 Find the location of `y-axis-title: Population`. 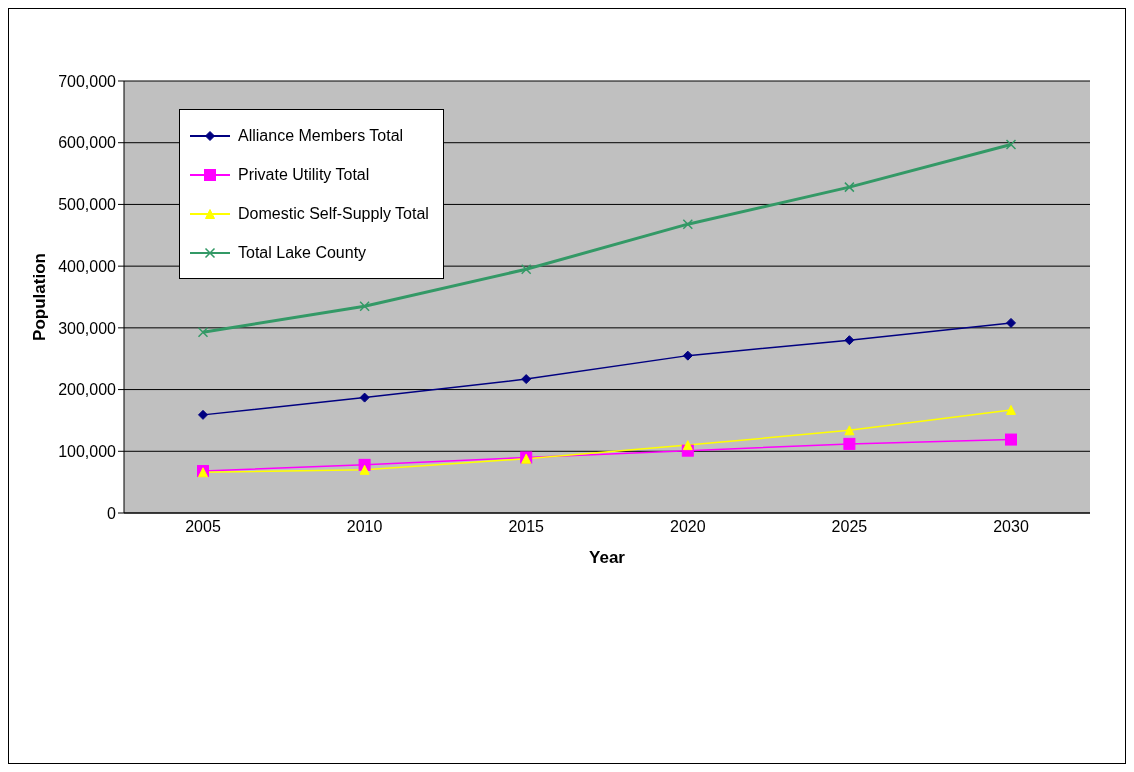

y-axis-title: Population is located at coordinates (40, 297).